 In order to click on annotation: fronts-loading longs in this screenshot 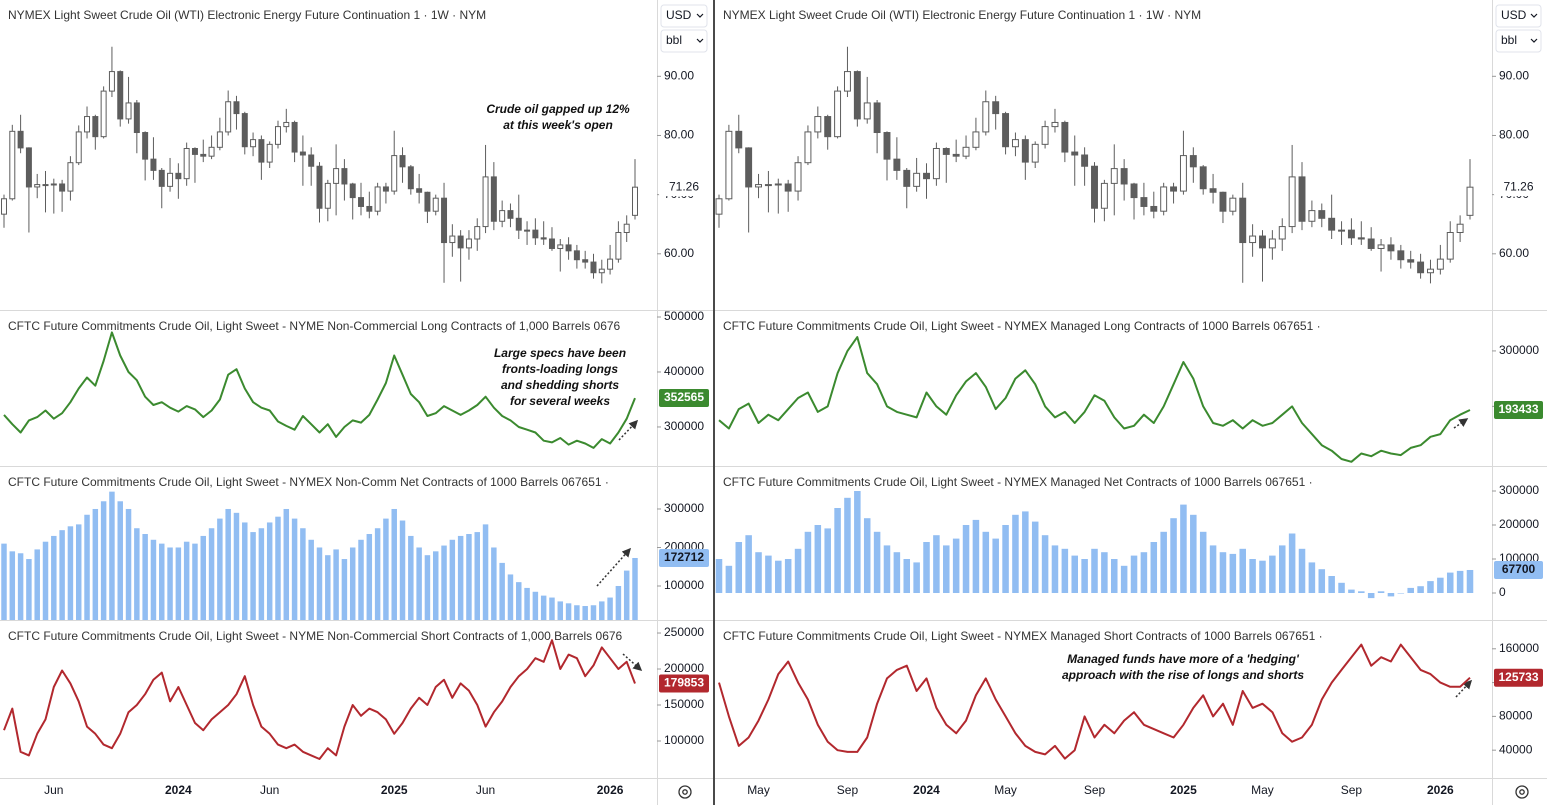, I will do `click(560, 369)`.